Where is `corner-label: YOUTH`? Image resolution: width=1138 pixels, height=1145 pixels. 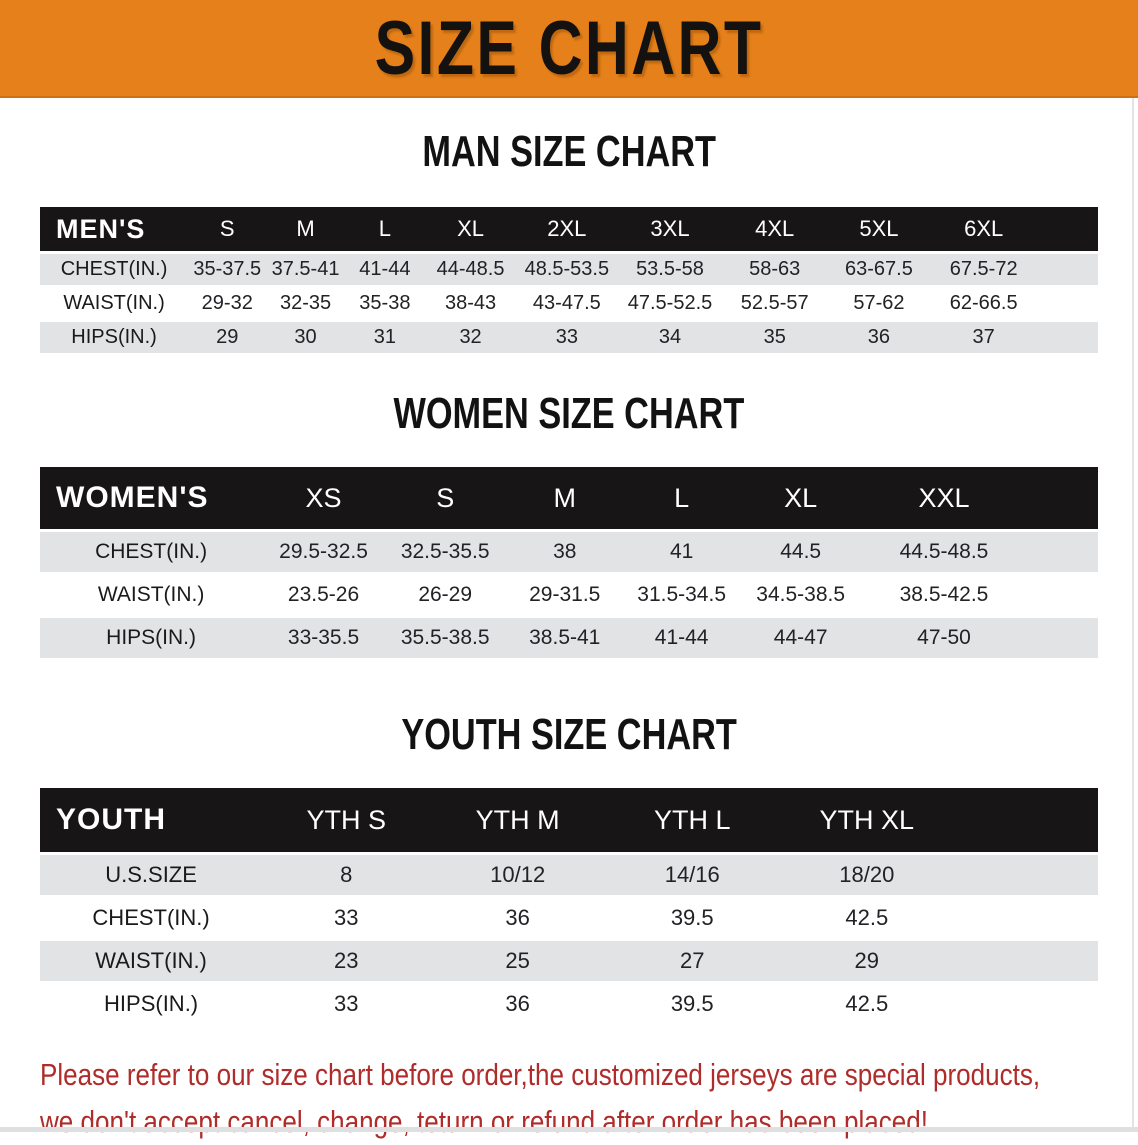
corner-label: YOUTH is located at coordinates (151, 820).